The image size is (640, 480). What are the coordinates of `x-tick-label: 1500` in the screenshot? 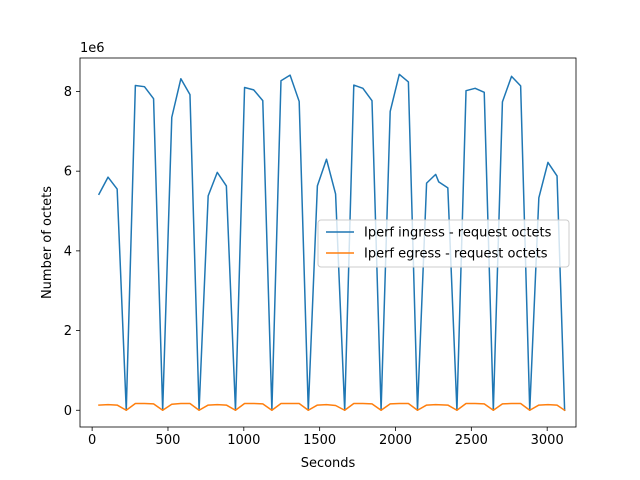 It's located at (319, 440).